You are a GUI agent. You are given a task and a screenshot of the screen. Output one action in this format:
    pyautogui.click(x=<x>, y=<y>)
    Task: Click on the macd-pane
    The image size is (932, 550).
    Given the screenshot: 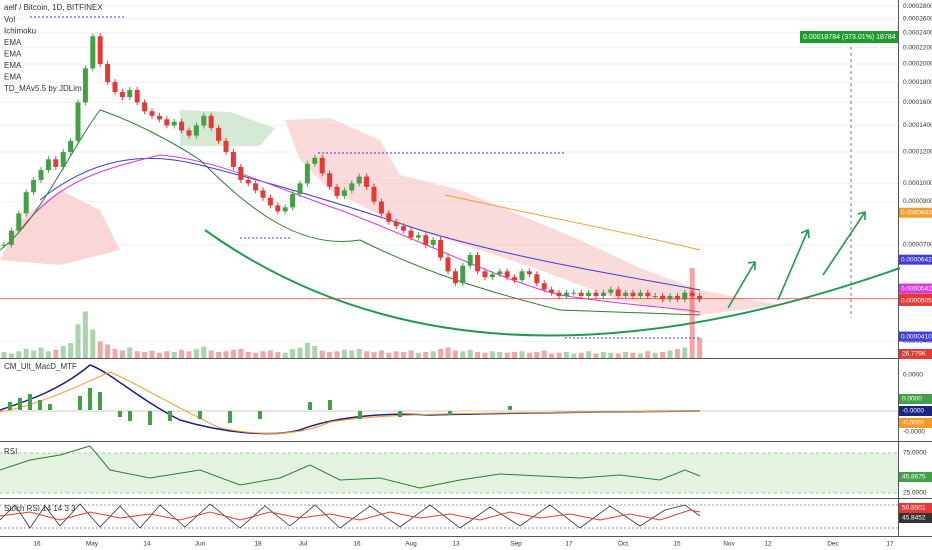 What is the action you would take?
    pyautogui.click(x=449, y=399)
    